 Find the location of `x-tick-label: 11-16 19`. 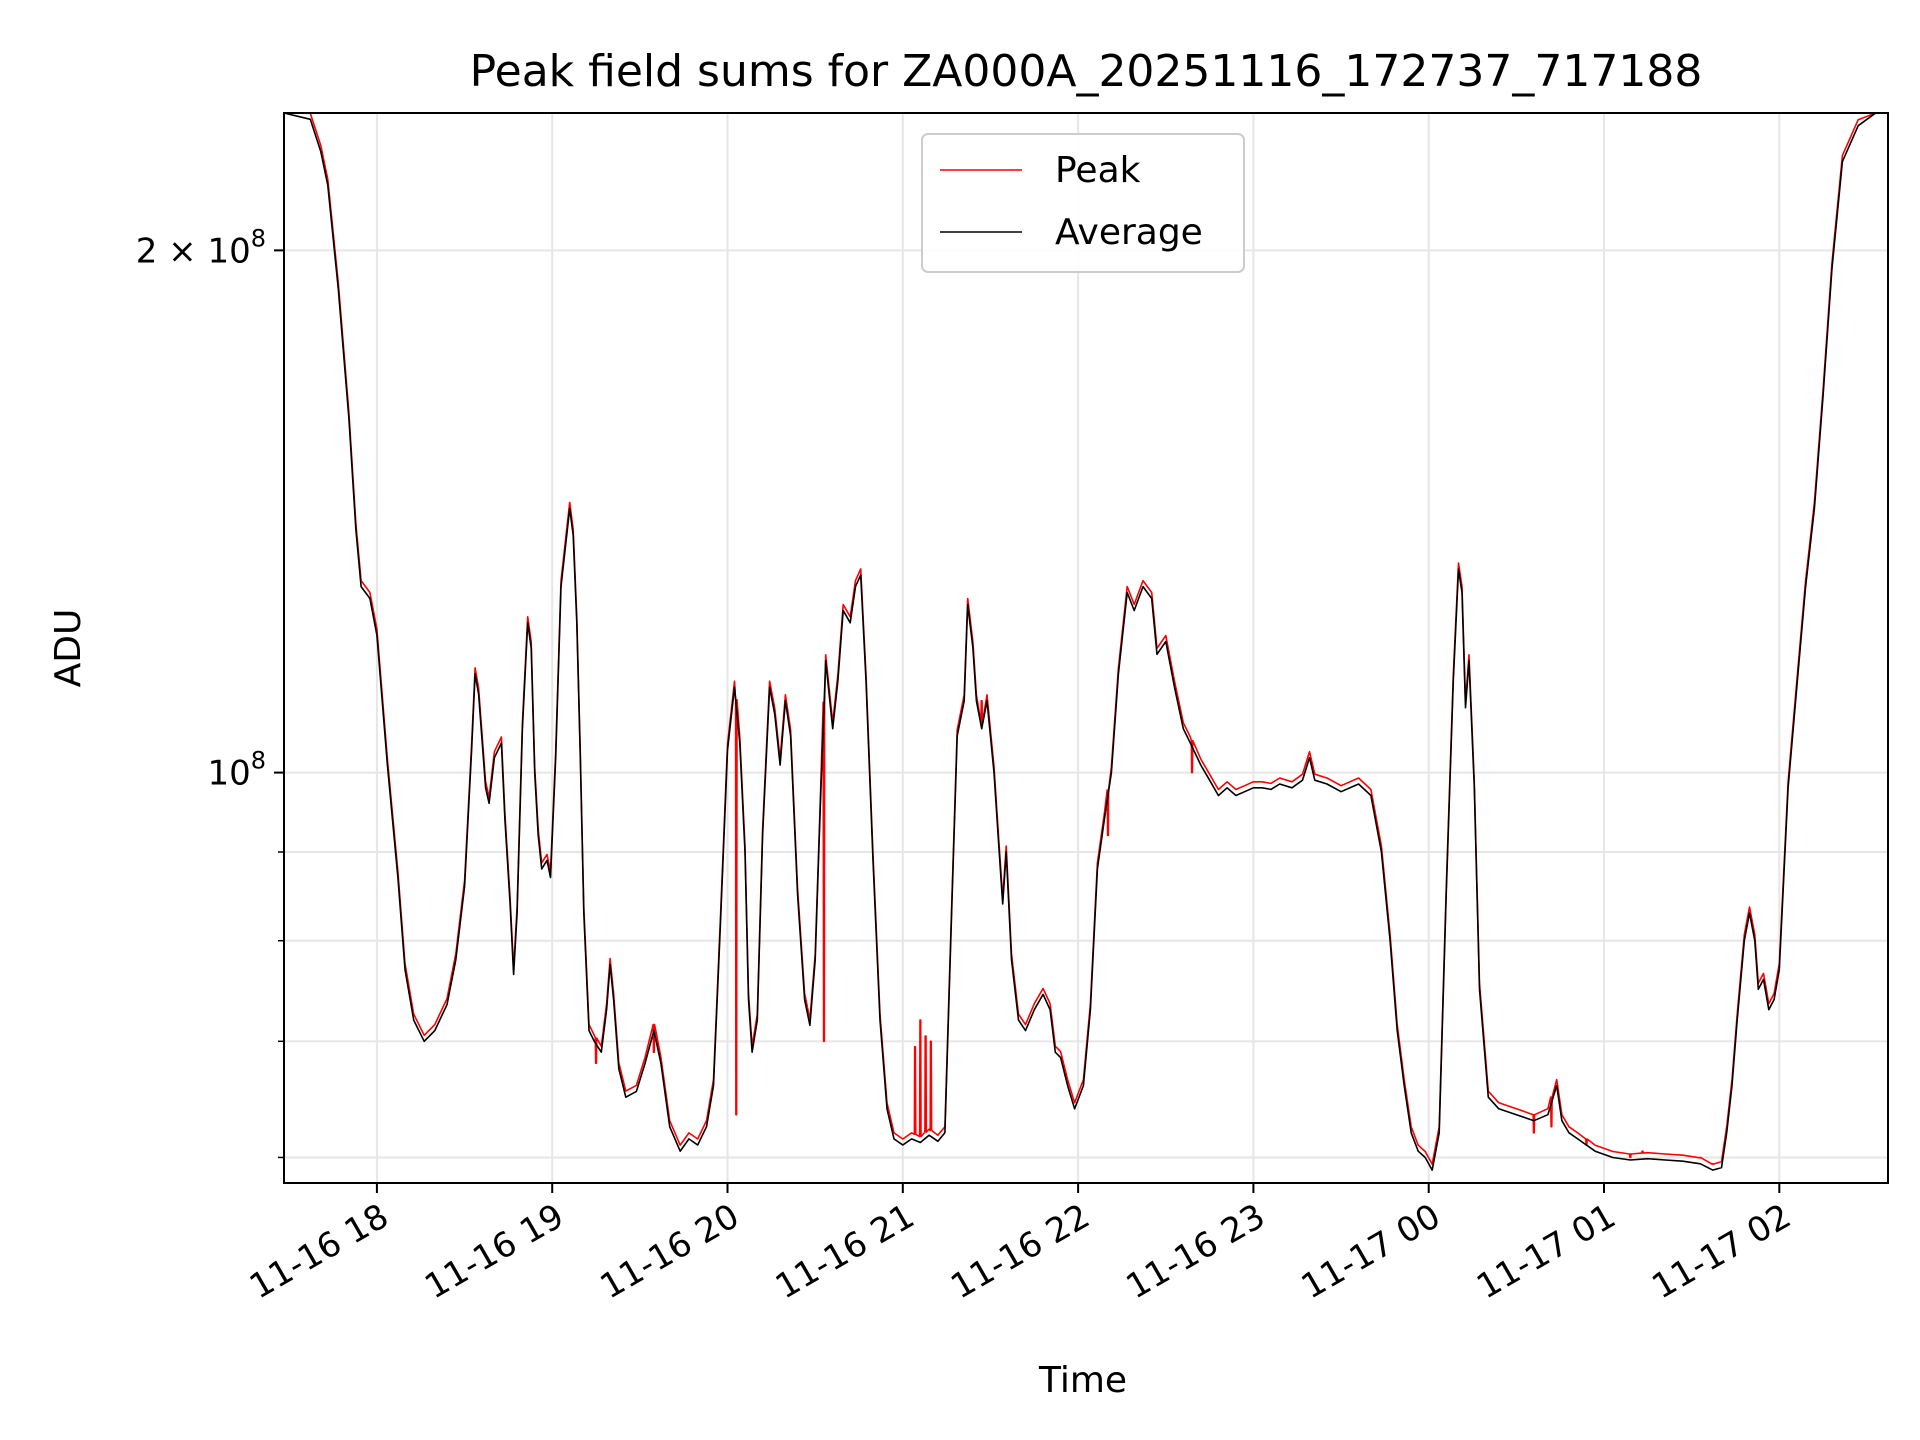

x-tick-label: 11-16 19 is located at coordinates (494, 1251).